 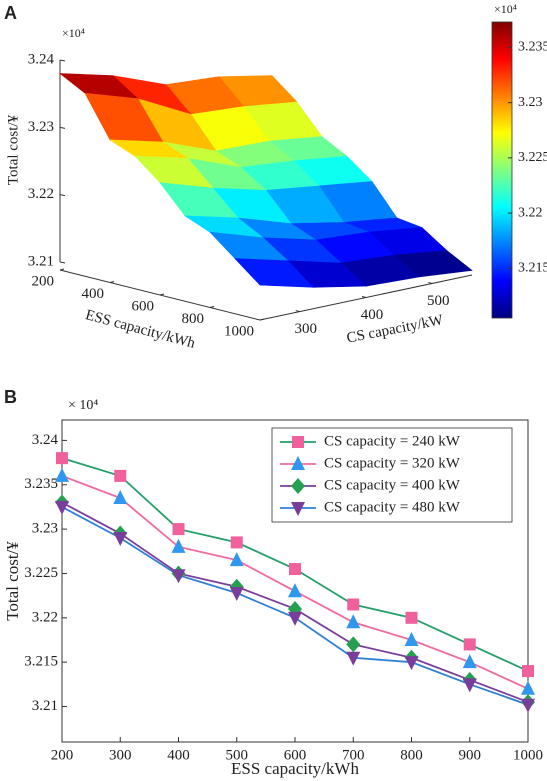 I want to click on colorbar-tick-label: 3.235, so click(x=532, y=47).